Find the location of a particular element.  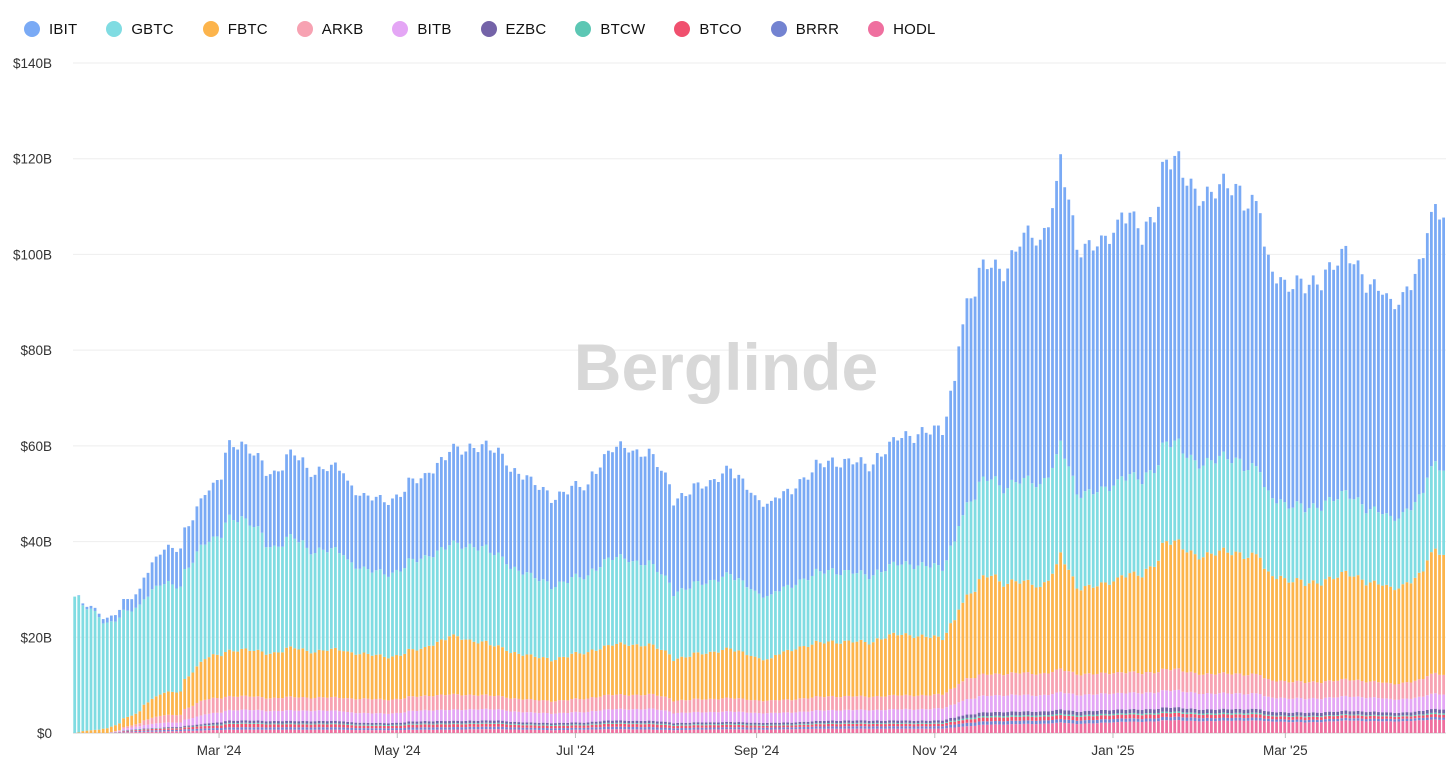

legend-item-fbtc: FBTC is located at coordinates (235, 29).